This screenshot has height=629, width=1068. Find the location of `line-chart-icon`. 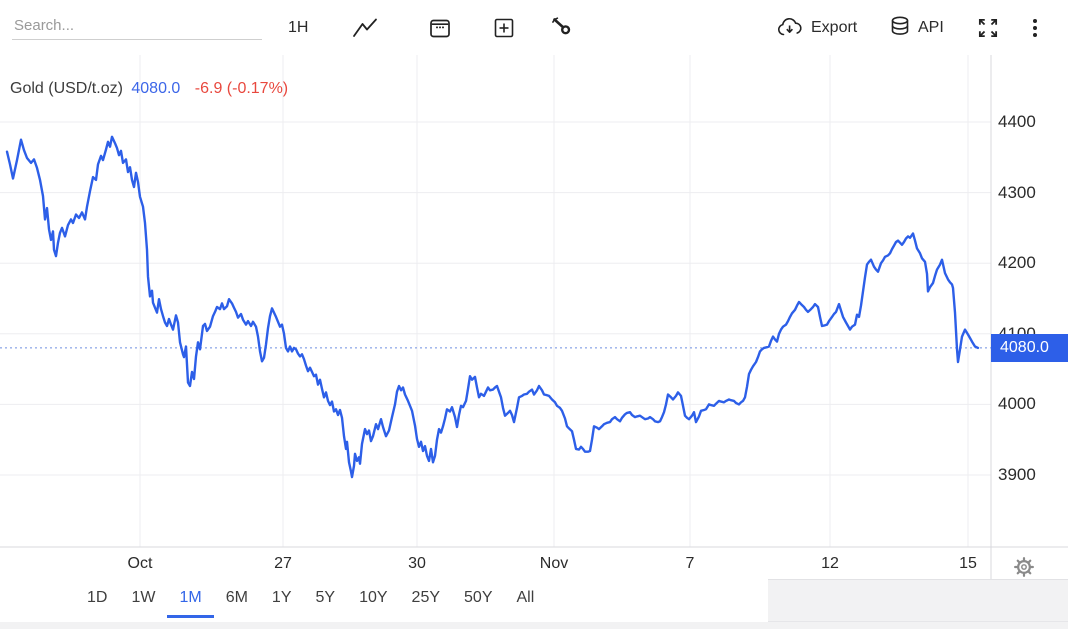

line-chart-icon is located at coordinates (365, 27).